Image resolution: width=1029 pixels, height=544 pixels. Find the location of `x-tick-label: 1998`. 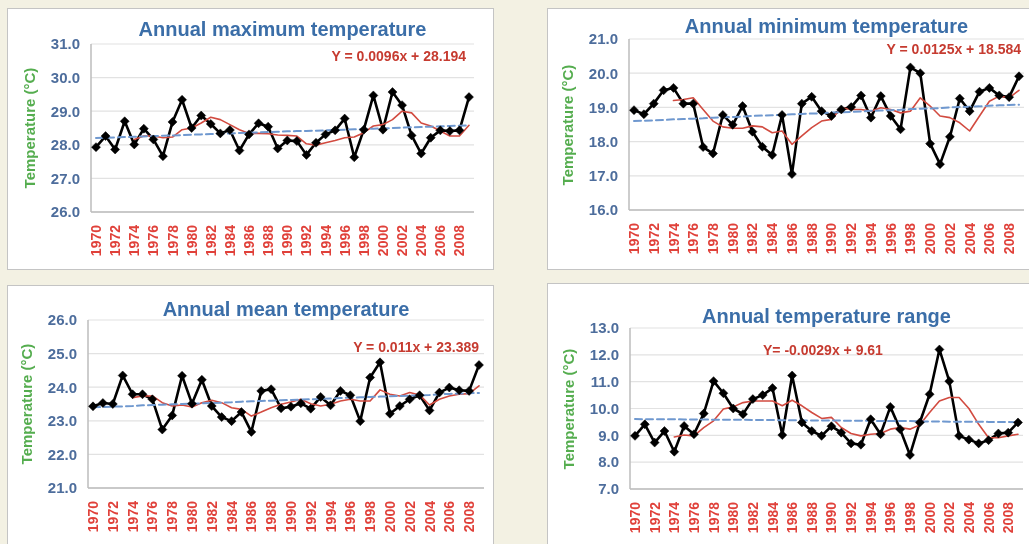

x-tick-label: 1998 is located at coordinates (363, 240).